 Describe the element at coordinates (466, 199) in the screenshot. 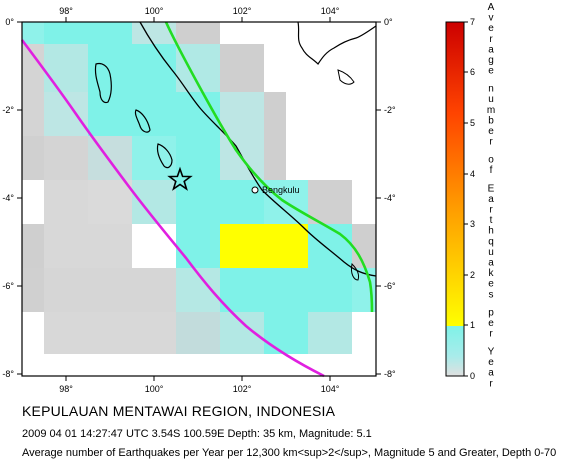

I see `legend-ticks` at that location.